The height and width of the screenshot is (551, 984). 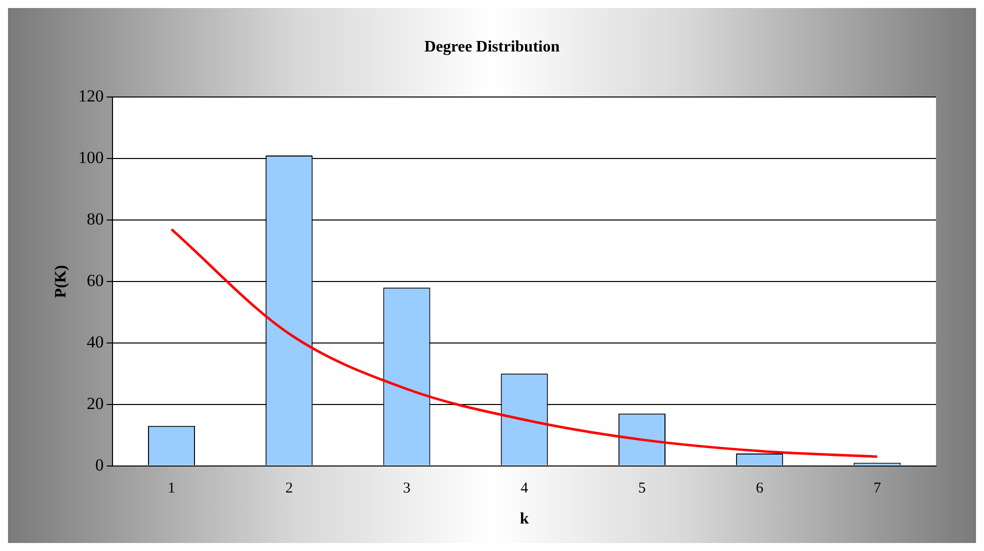 I want to click on y-tick-label: 20, so click(x=95, y=403).